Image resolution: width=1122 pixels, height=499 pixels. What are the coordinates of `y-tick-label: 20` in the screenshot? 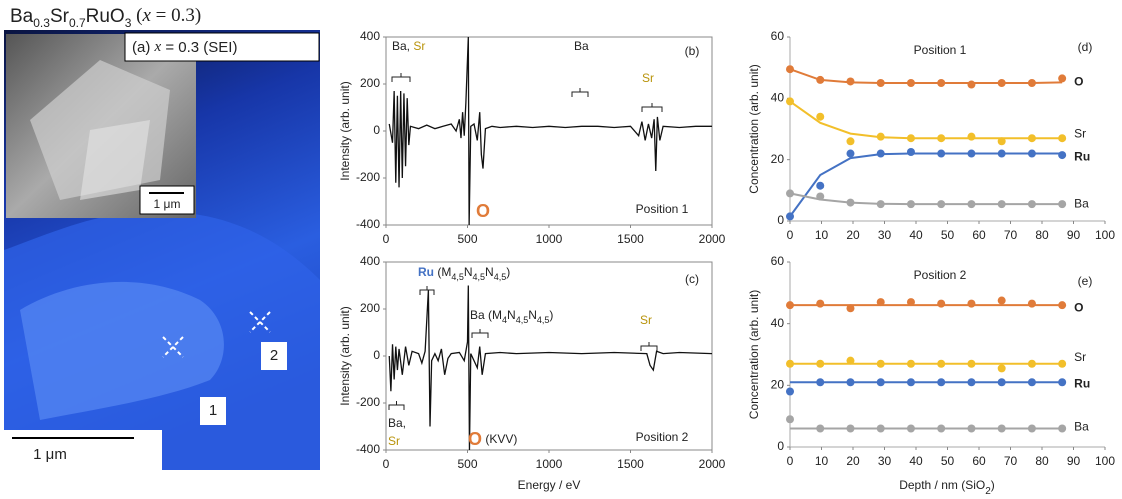 It's located at (778, 159).